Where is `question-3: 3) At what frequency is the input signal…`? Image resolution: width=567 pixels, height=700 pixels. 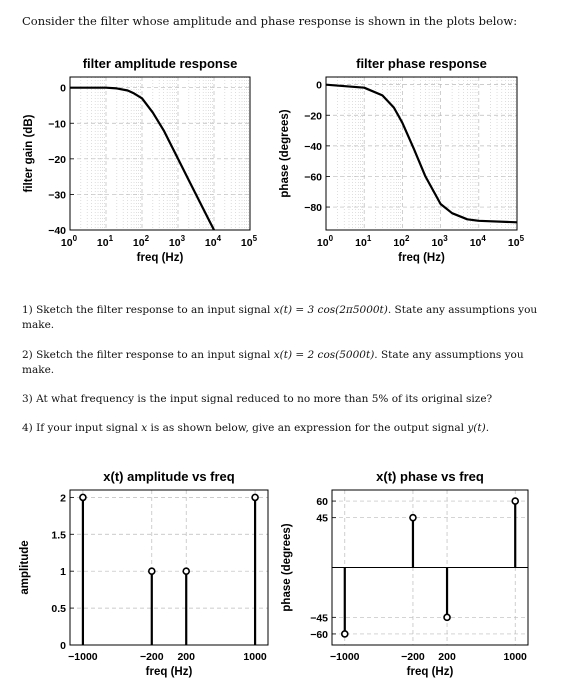 question-3: 3) At what frequency is the input signal… is located at coordinates (283, 399).